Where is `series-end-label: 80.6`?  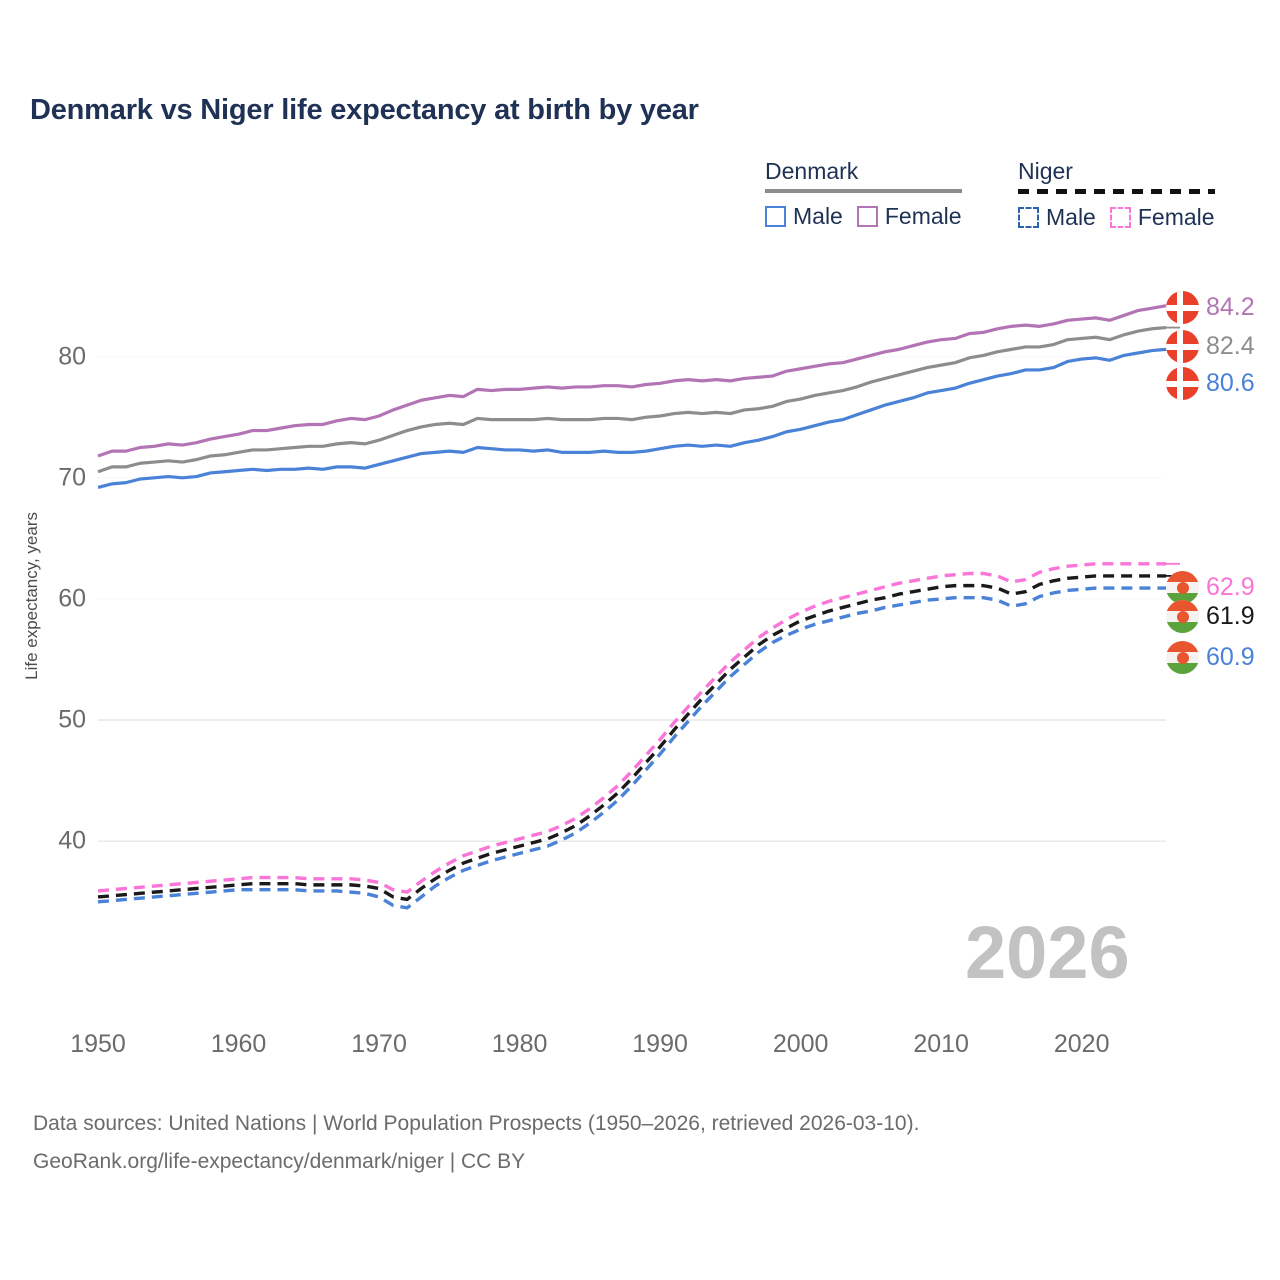 series-end-label: 80.6 is located at coordinates (1210, 383).